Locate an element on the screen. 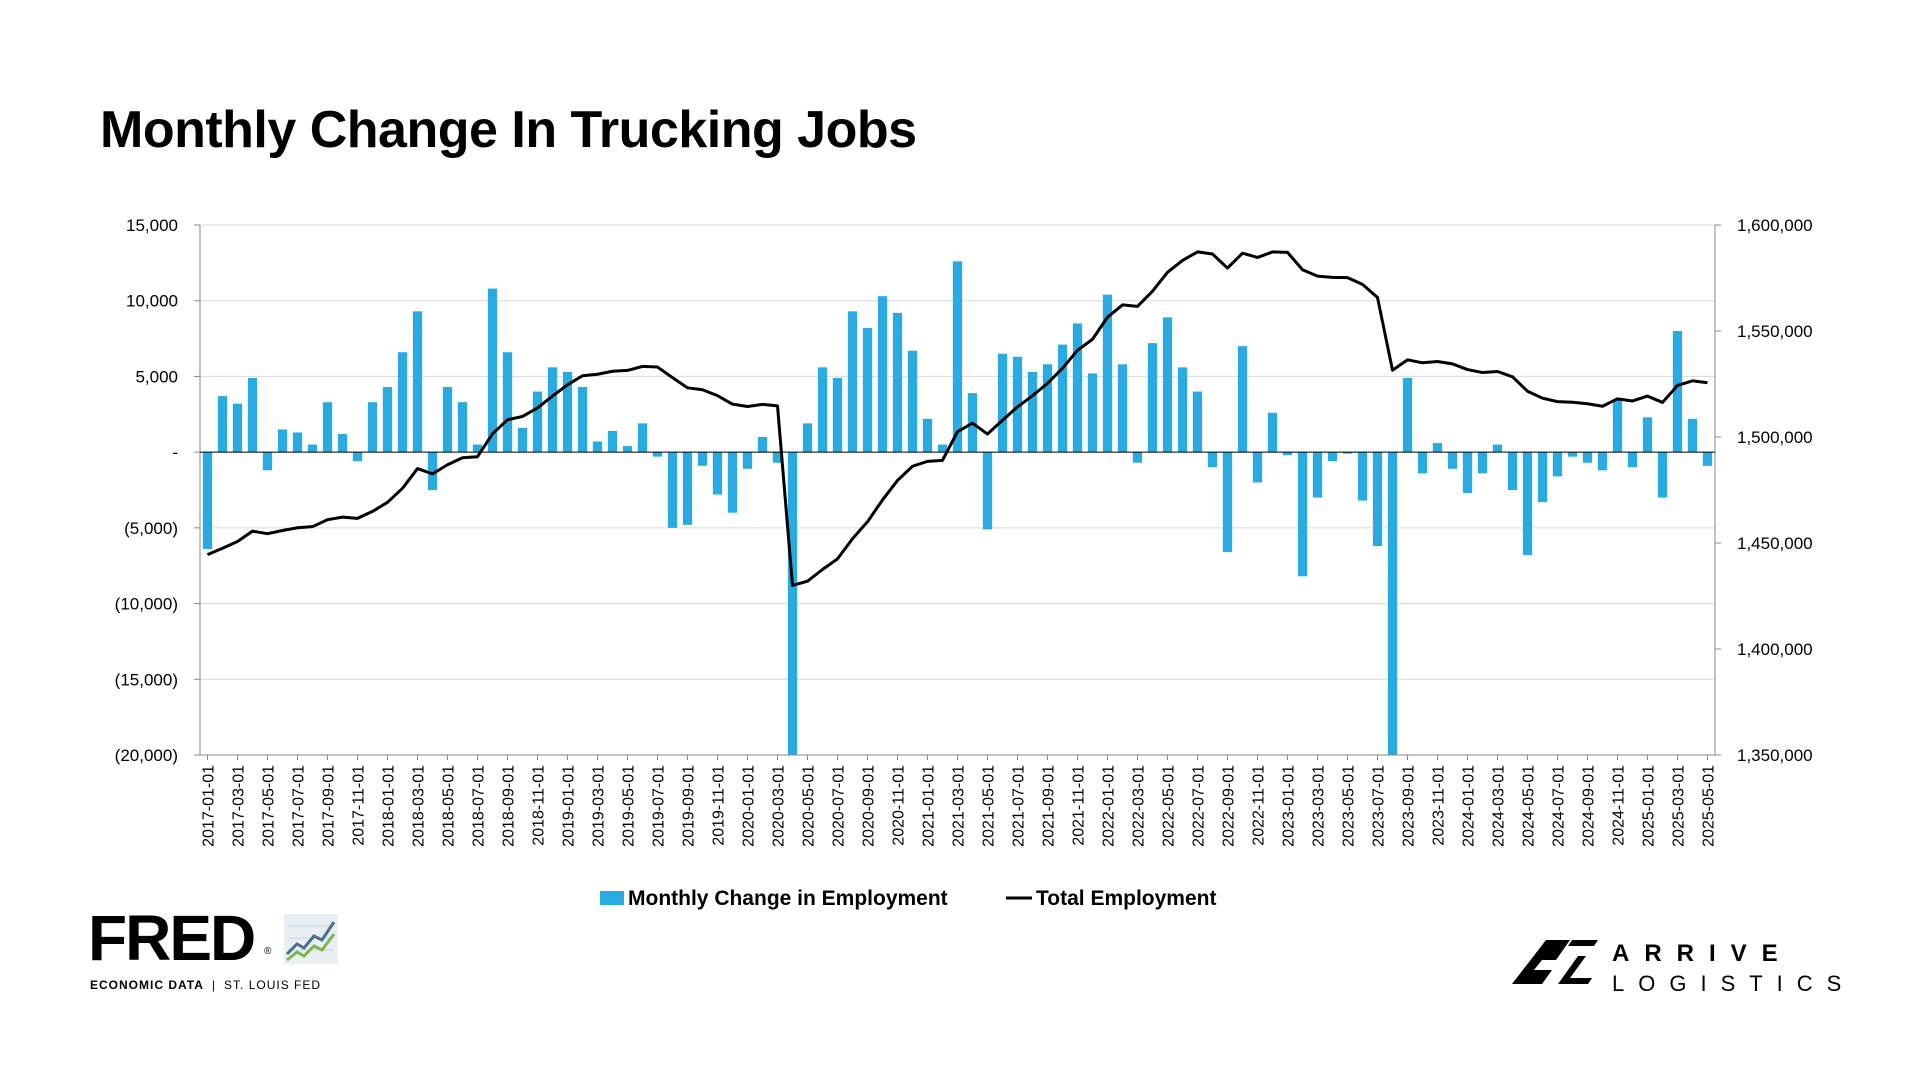 This screenshot has height=1080, width=1920. right-axis-tick-label: 1,500,000 is located at coordinates (1775, 437).